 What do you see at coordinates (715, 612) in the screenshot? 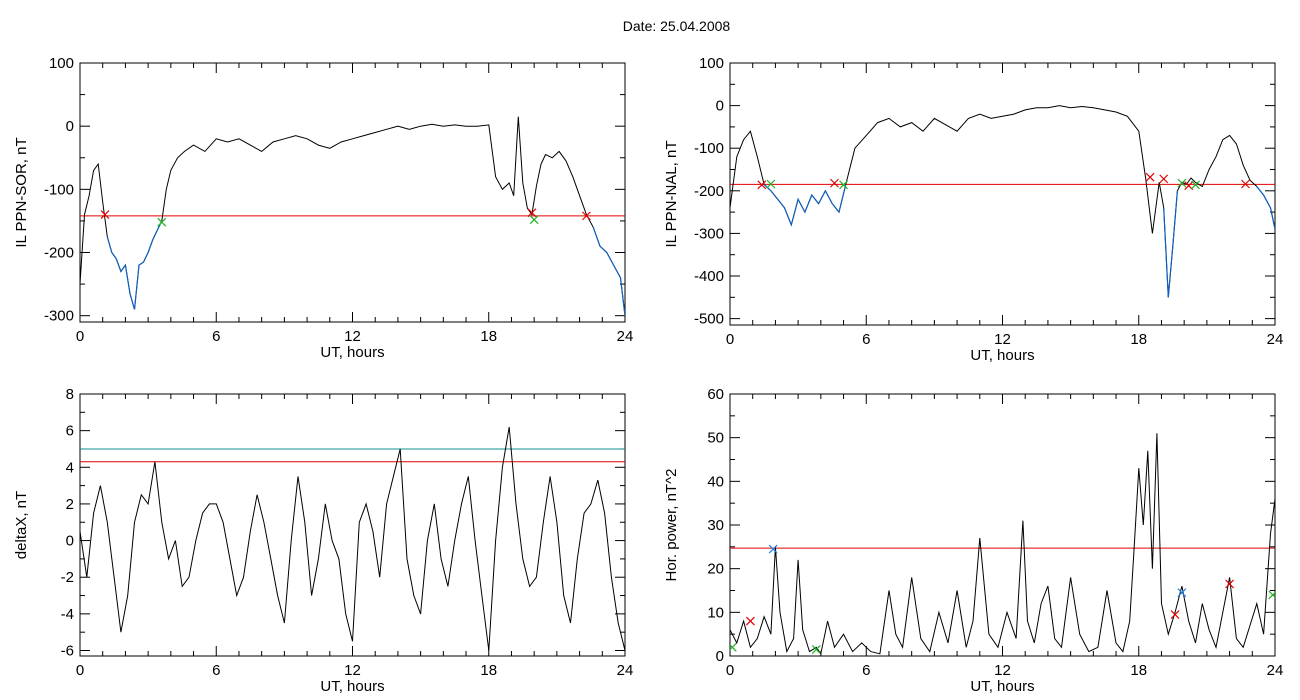
I see `y-tick-label: 10` at bounding box center [715, 612].